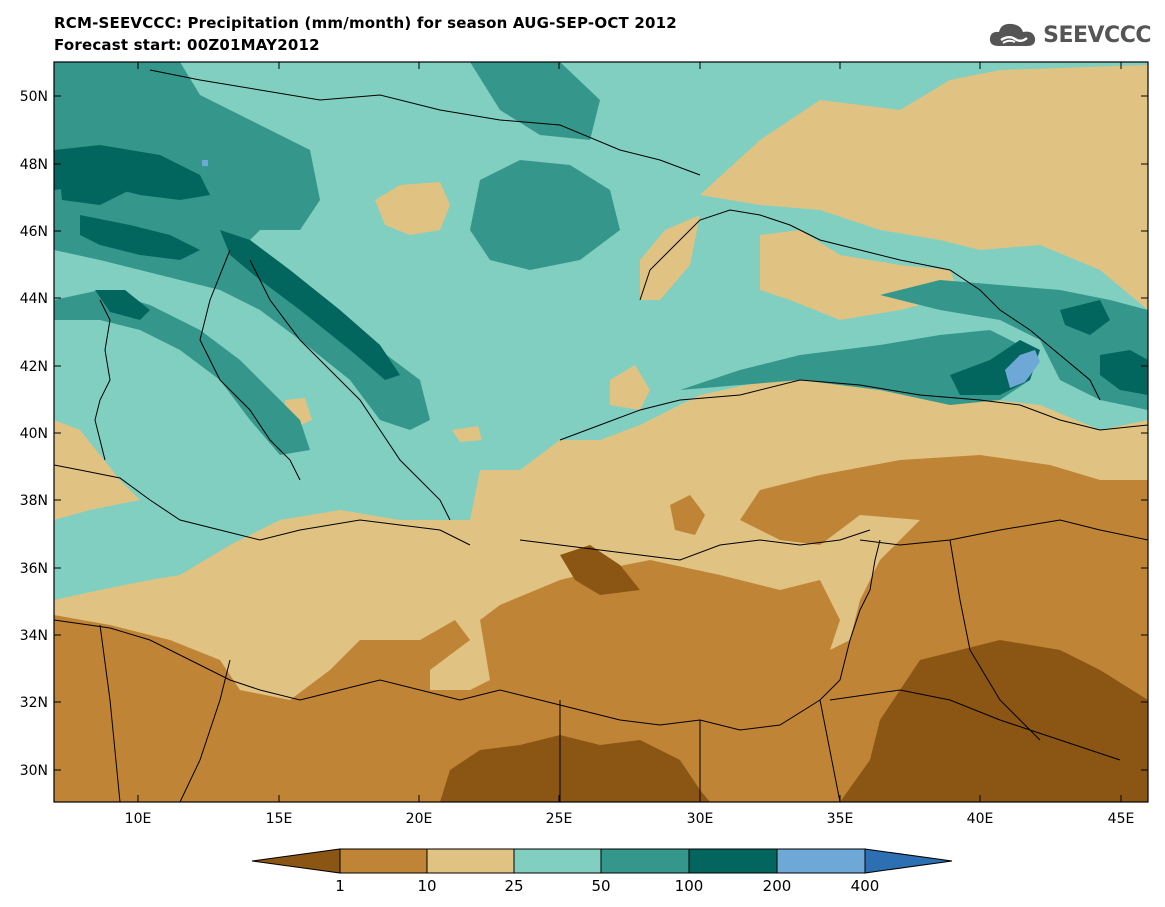  I want to click on colorbar-label: 400, so click(865, 886).